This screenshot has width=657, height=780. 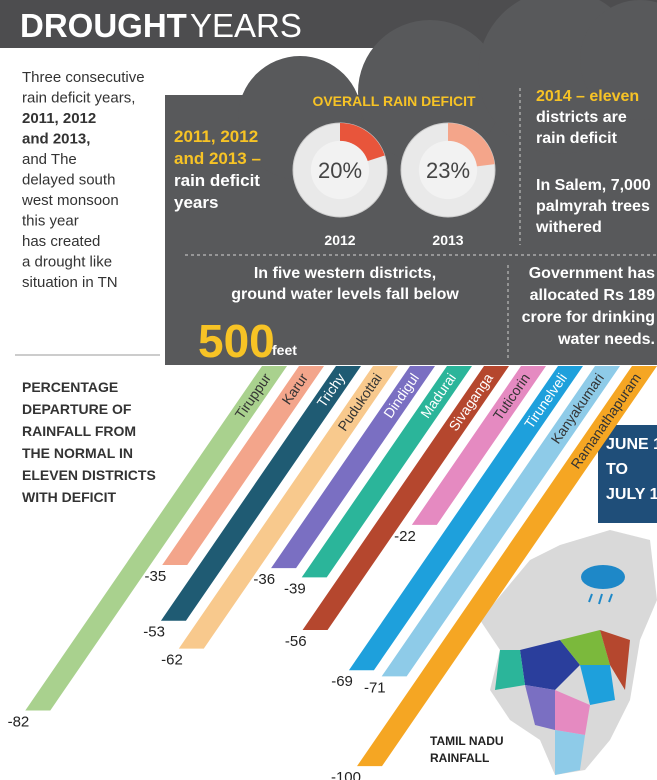 I want to click on depth: 500, so click(x=236, y=341).